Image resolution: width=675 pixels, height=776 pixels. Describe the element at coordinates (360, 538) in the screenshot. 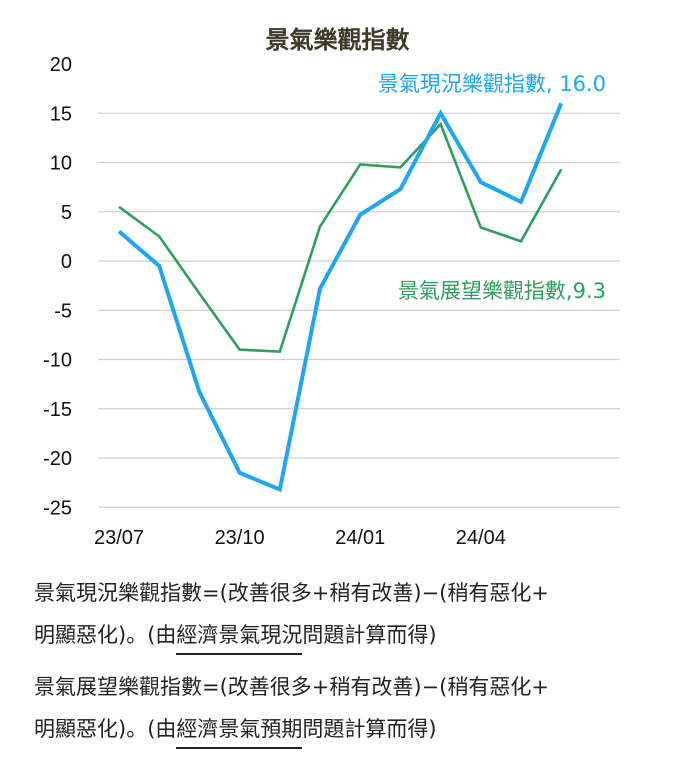

I see `x-tick-label: 24/01` at that location.